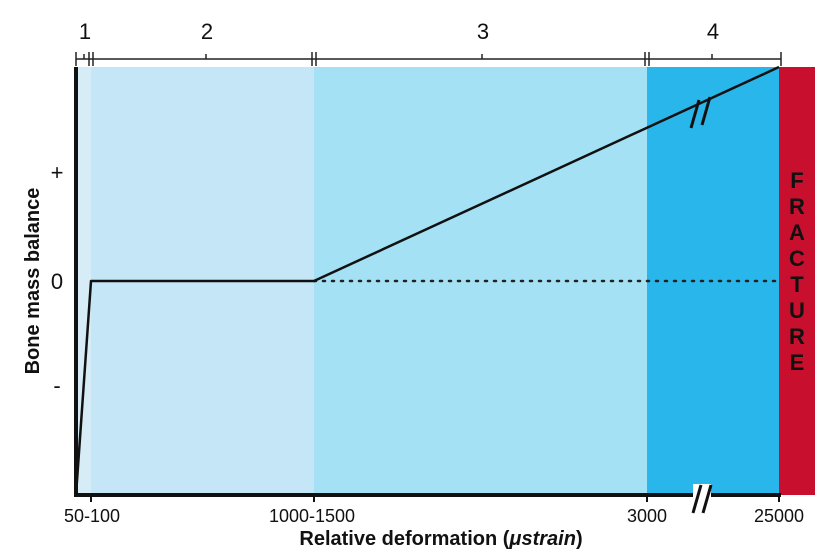 The width and height of the screenshot is (835, 553). Describe the element at coordinates (483, 31) in the screenshot. I see `zone-label-3: 3` at that location.